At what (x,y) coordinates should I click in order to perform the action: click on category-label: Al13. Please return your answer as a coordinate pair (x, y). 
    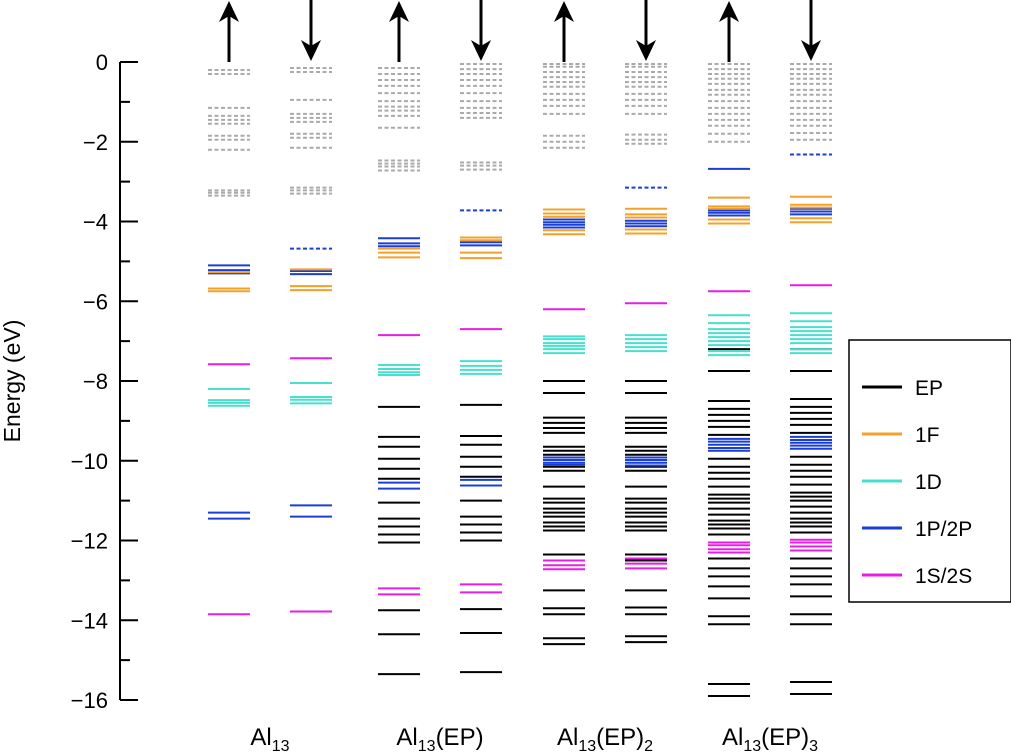
    Looking at the image, I should click on (269, 739).